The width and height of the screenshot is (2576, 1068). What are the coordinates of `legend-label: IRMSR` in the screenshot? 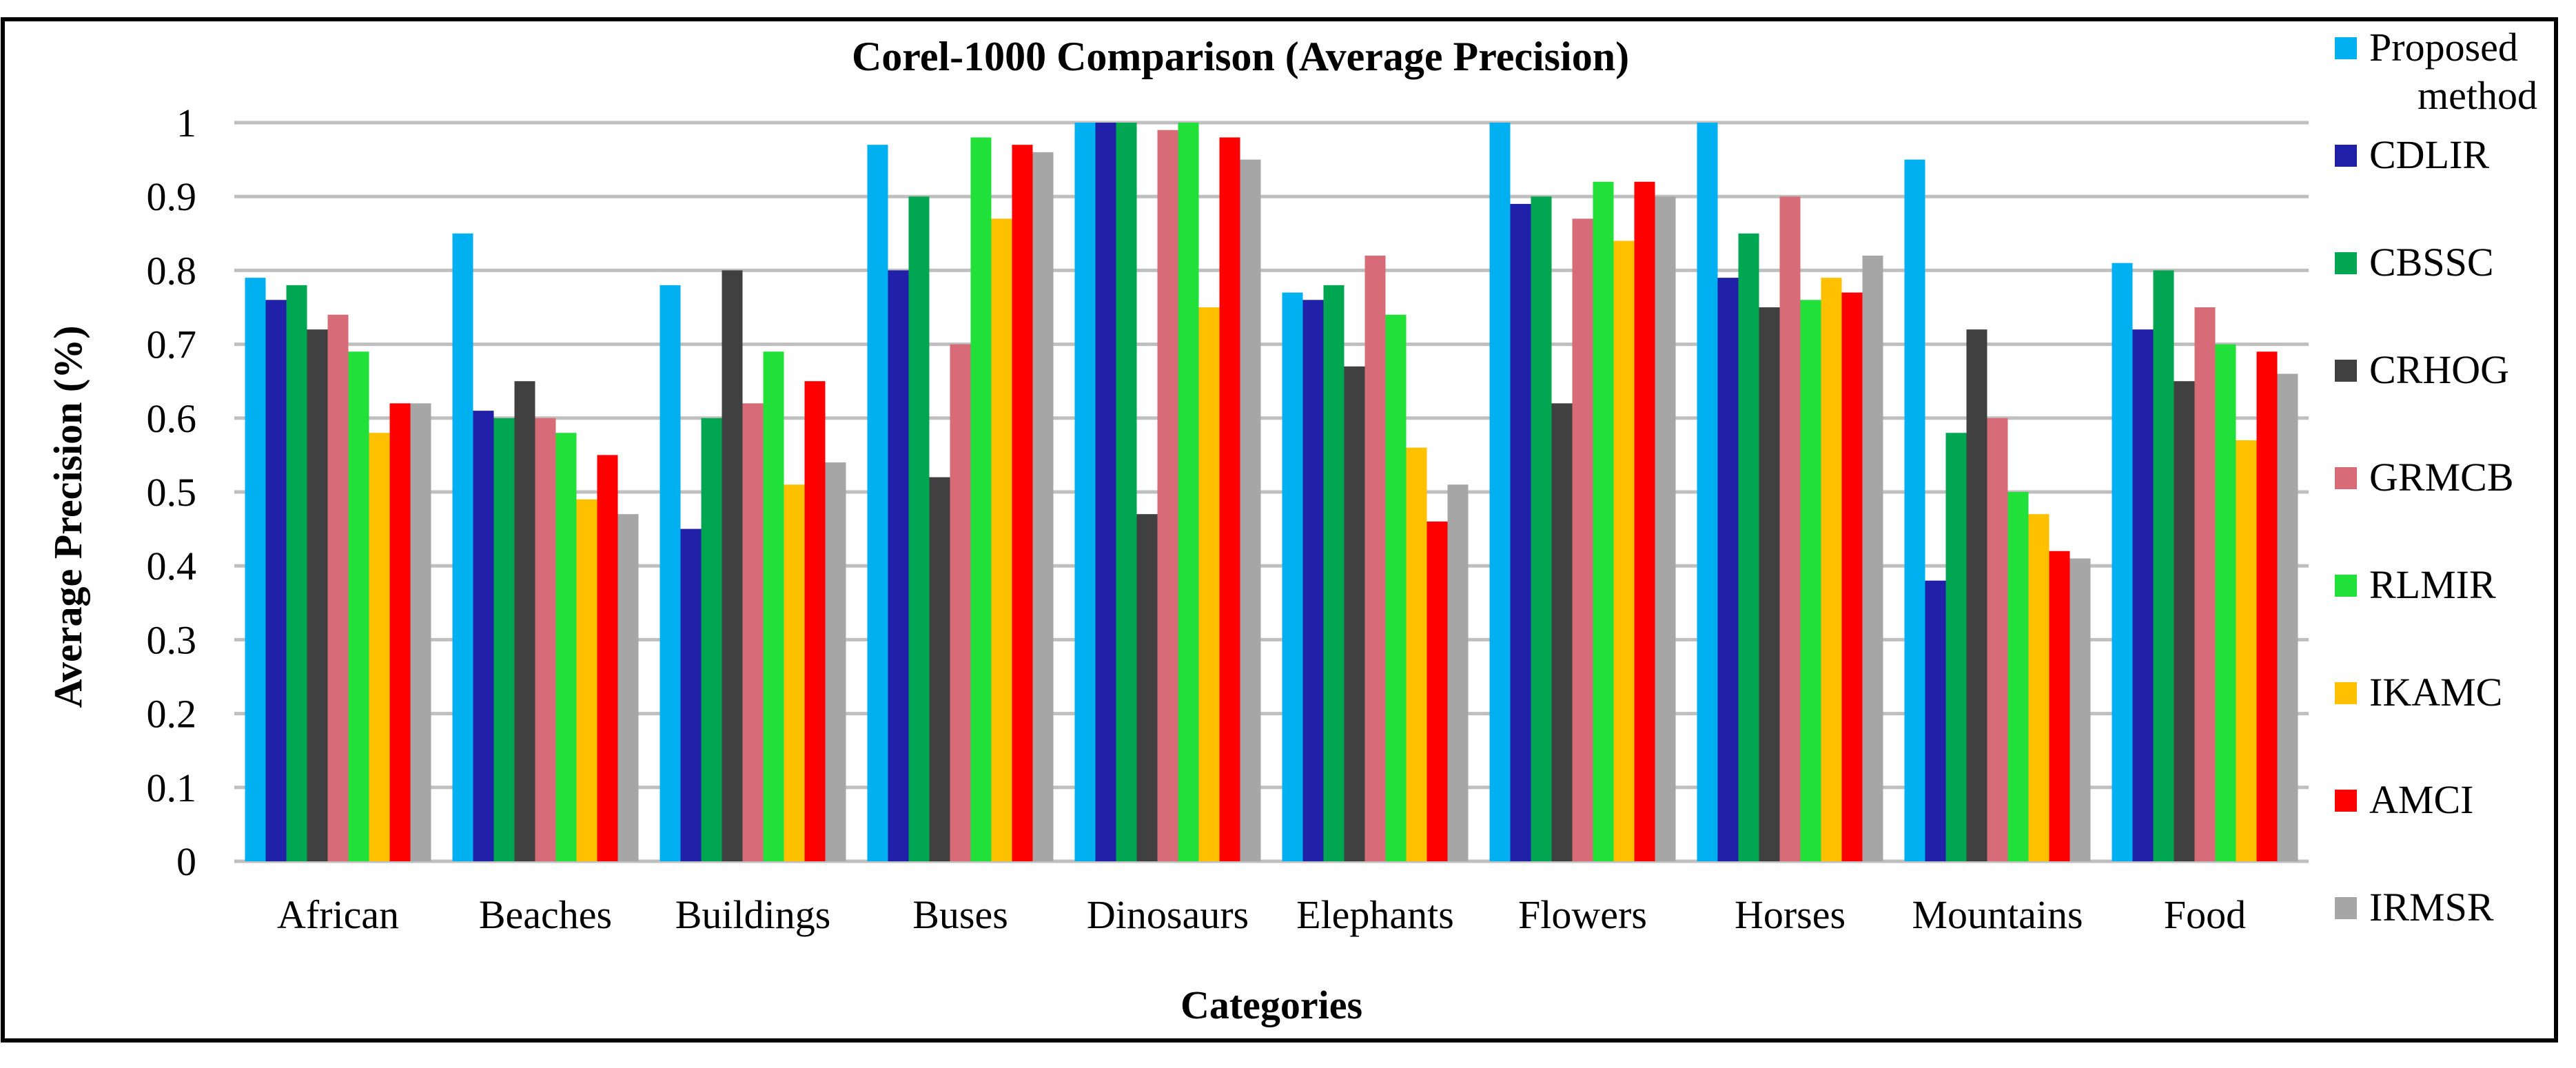 It's located at (2431, 907).